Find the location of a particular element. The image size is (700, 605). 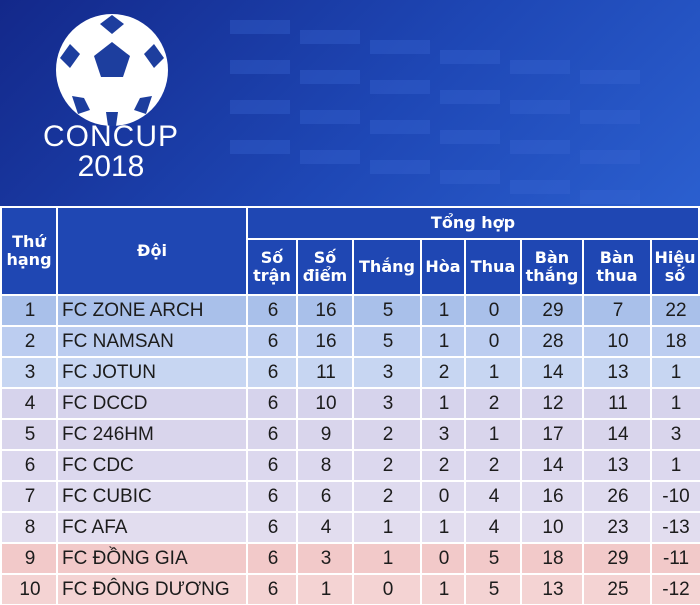

cell-points: 9 is located at coordinates (325, 435).